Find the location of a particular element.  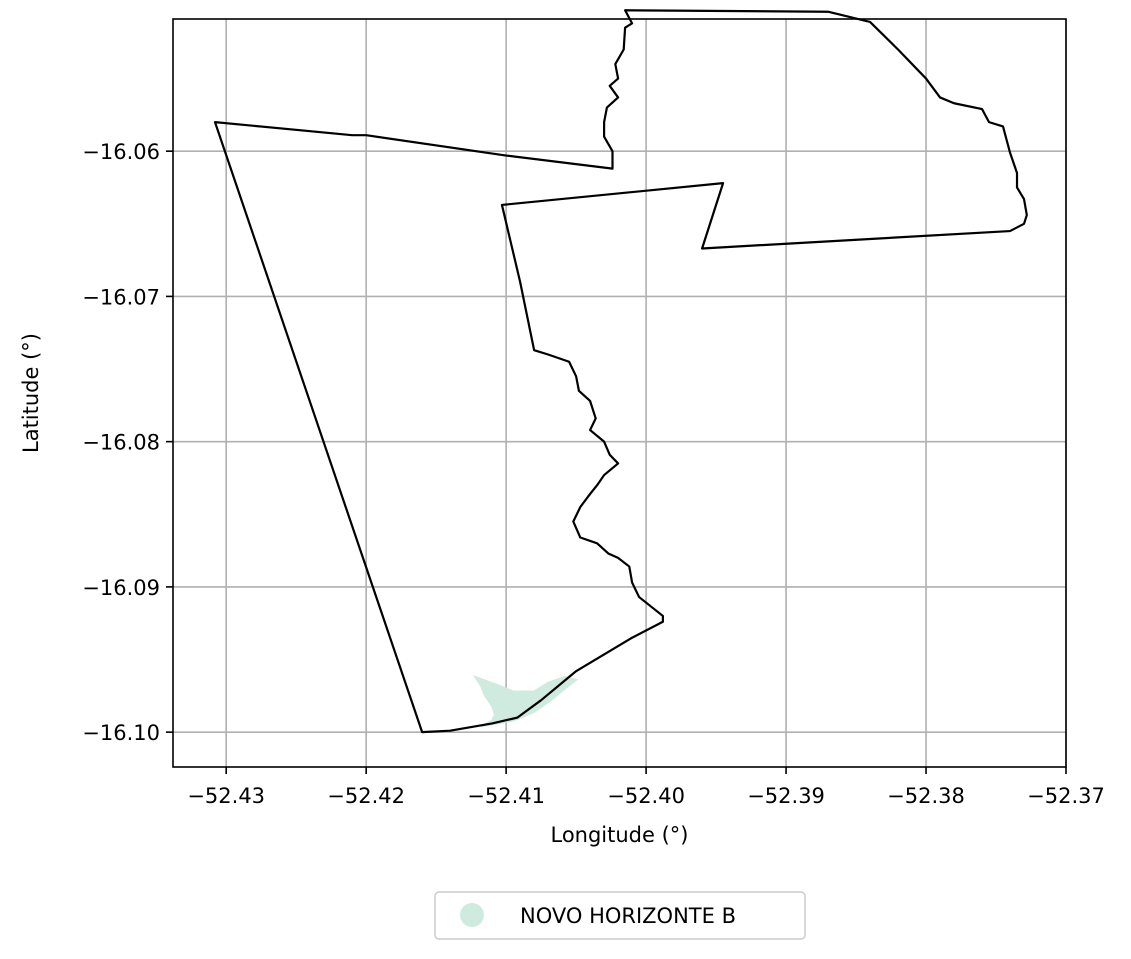

legend-box is located at coordinates (620, 915).